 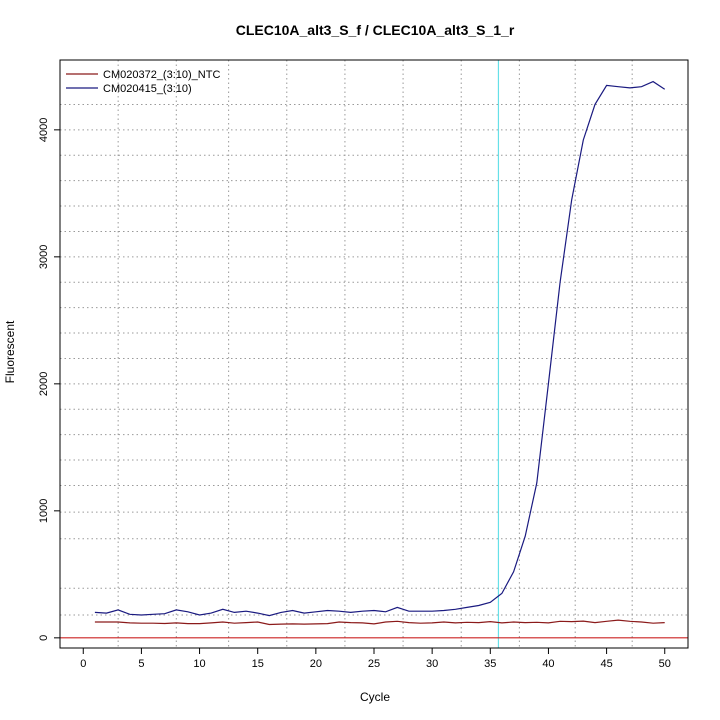 I want to click on y-tick-label: 0, so click(x=44, y=638).